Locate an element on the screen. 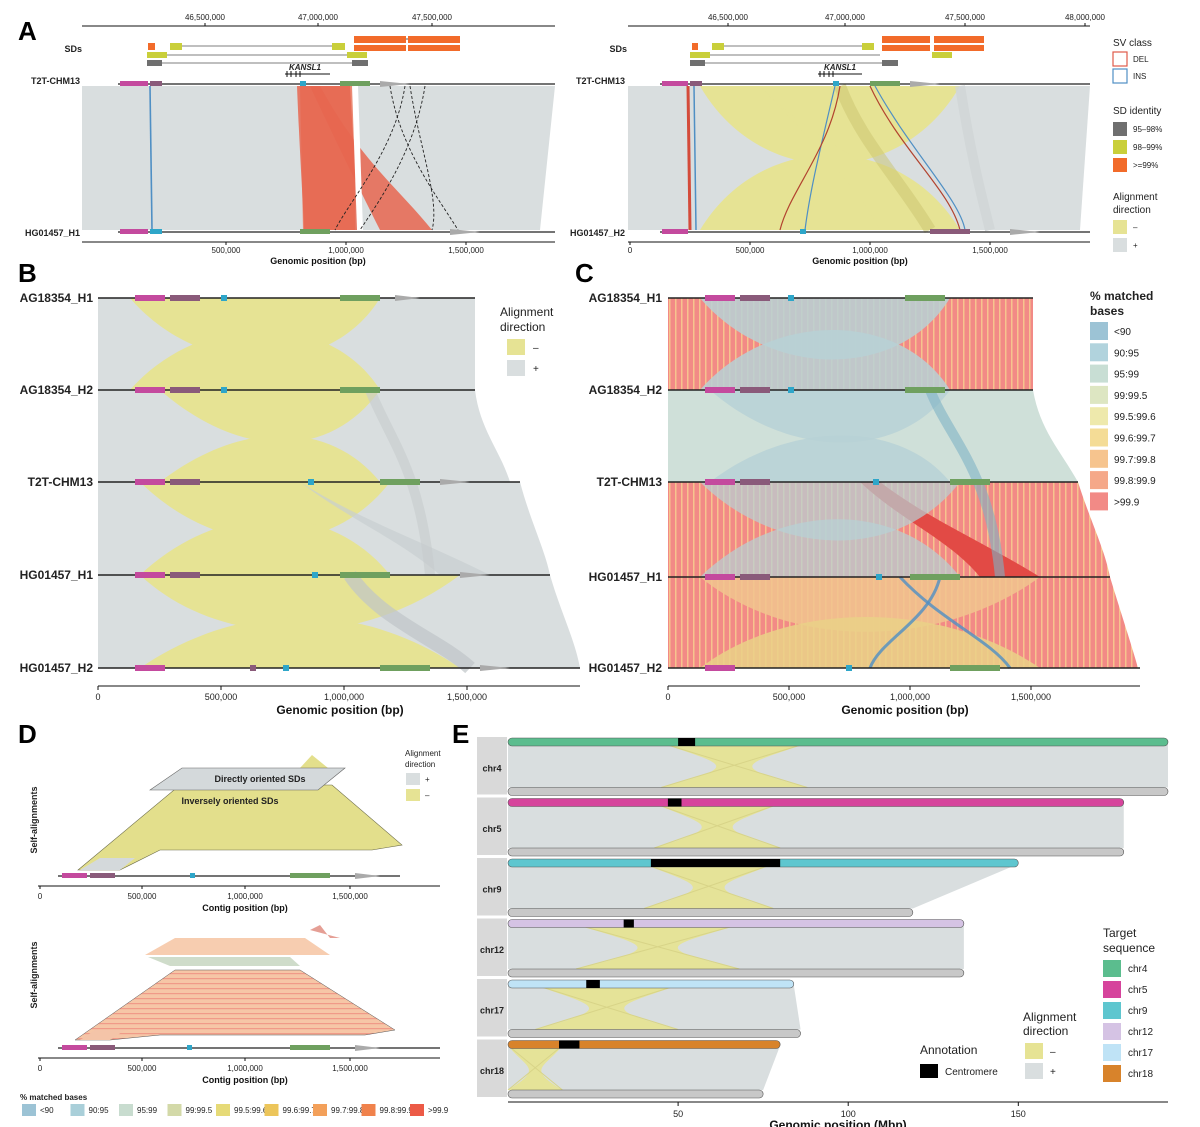 The image size is (1200, 1127). sd-blocks-right is located at coordinates (837, 51).